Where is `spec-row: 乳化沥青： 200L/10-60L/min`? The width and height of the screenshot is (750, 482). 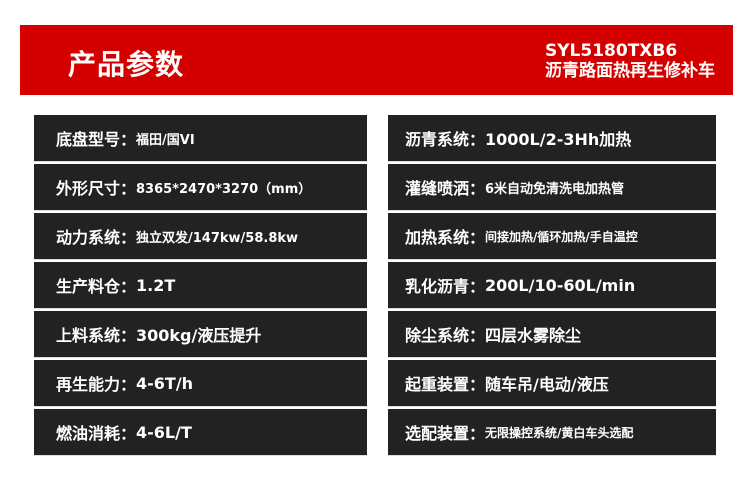
spec-row: 乳化沥青： 200L/10-60L/min is located at coordinates (552, 285).